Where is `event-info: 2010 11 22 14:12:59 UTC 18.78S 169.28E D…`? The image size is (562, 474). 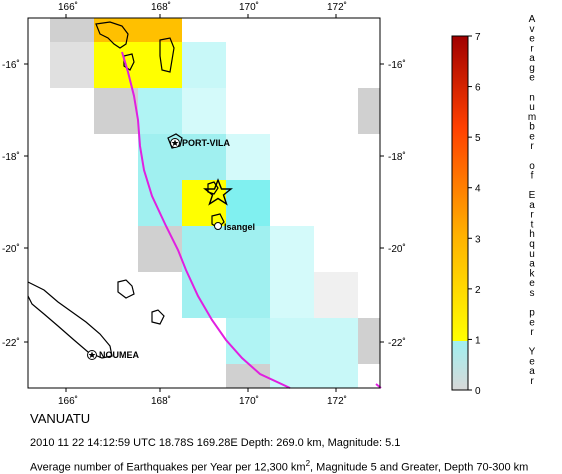 event-info: 2010 11 22 14:12:59 UTC 18.78S 169.28E D… is located at coordinates (215, 443).